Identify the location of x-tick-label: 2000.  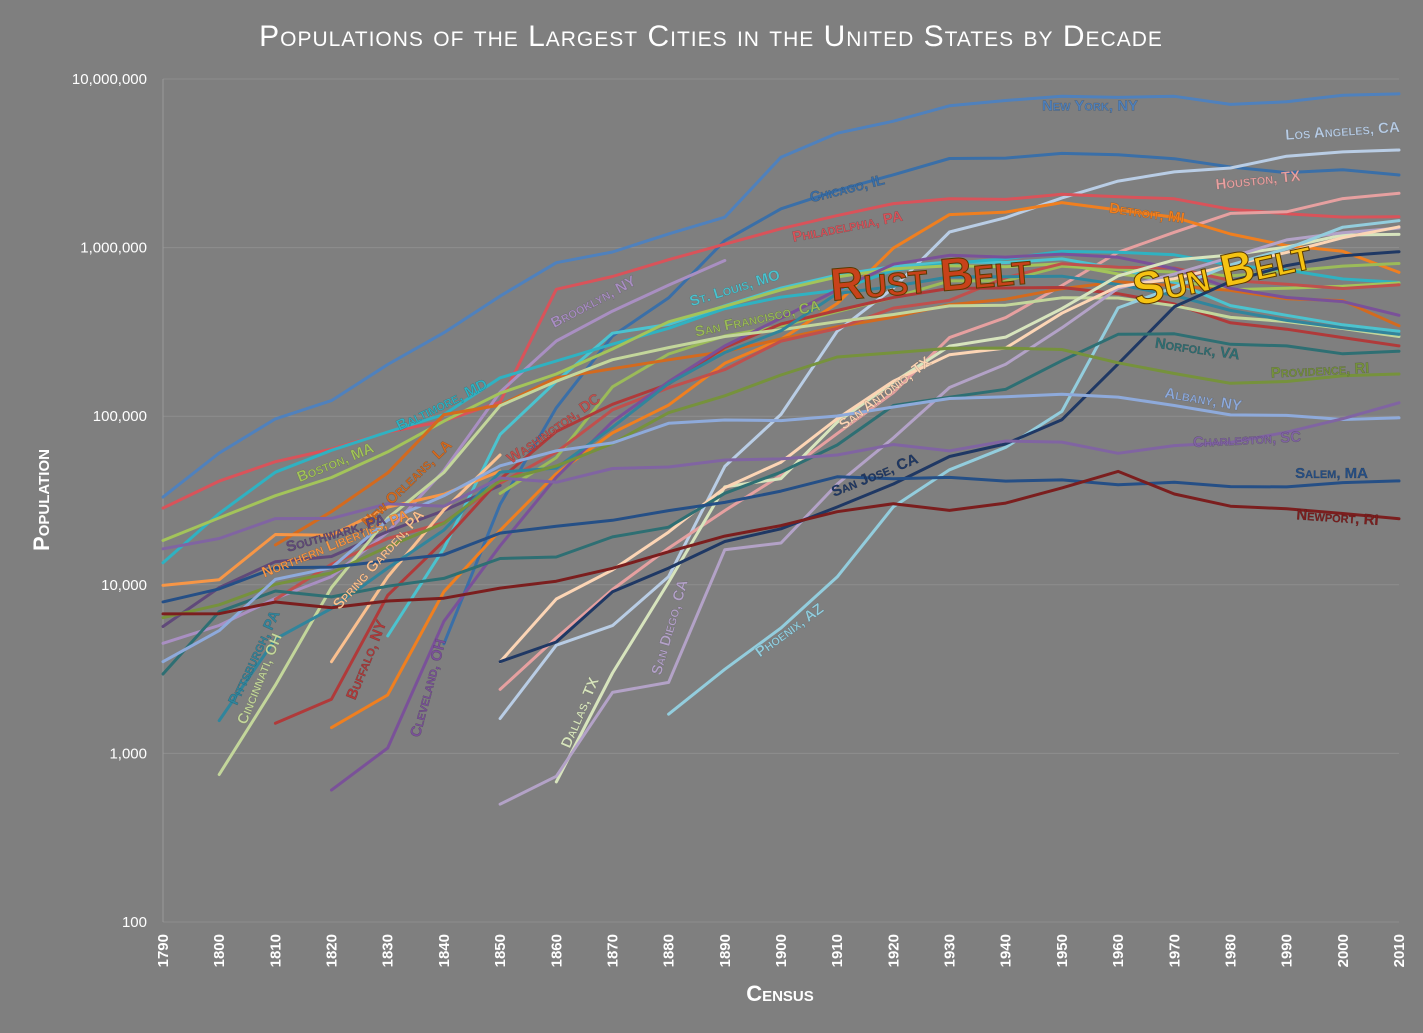
(1343, 950).